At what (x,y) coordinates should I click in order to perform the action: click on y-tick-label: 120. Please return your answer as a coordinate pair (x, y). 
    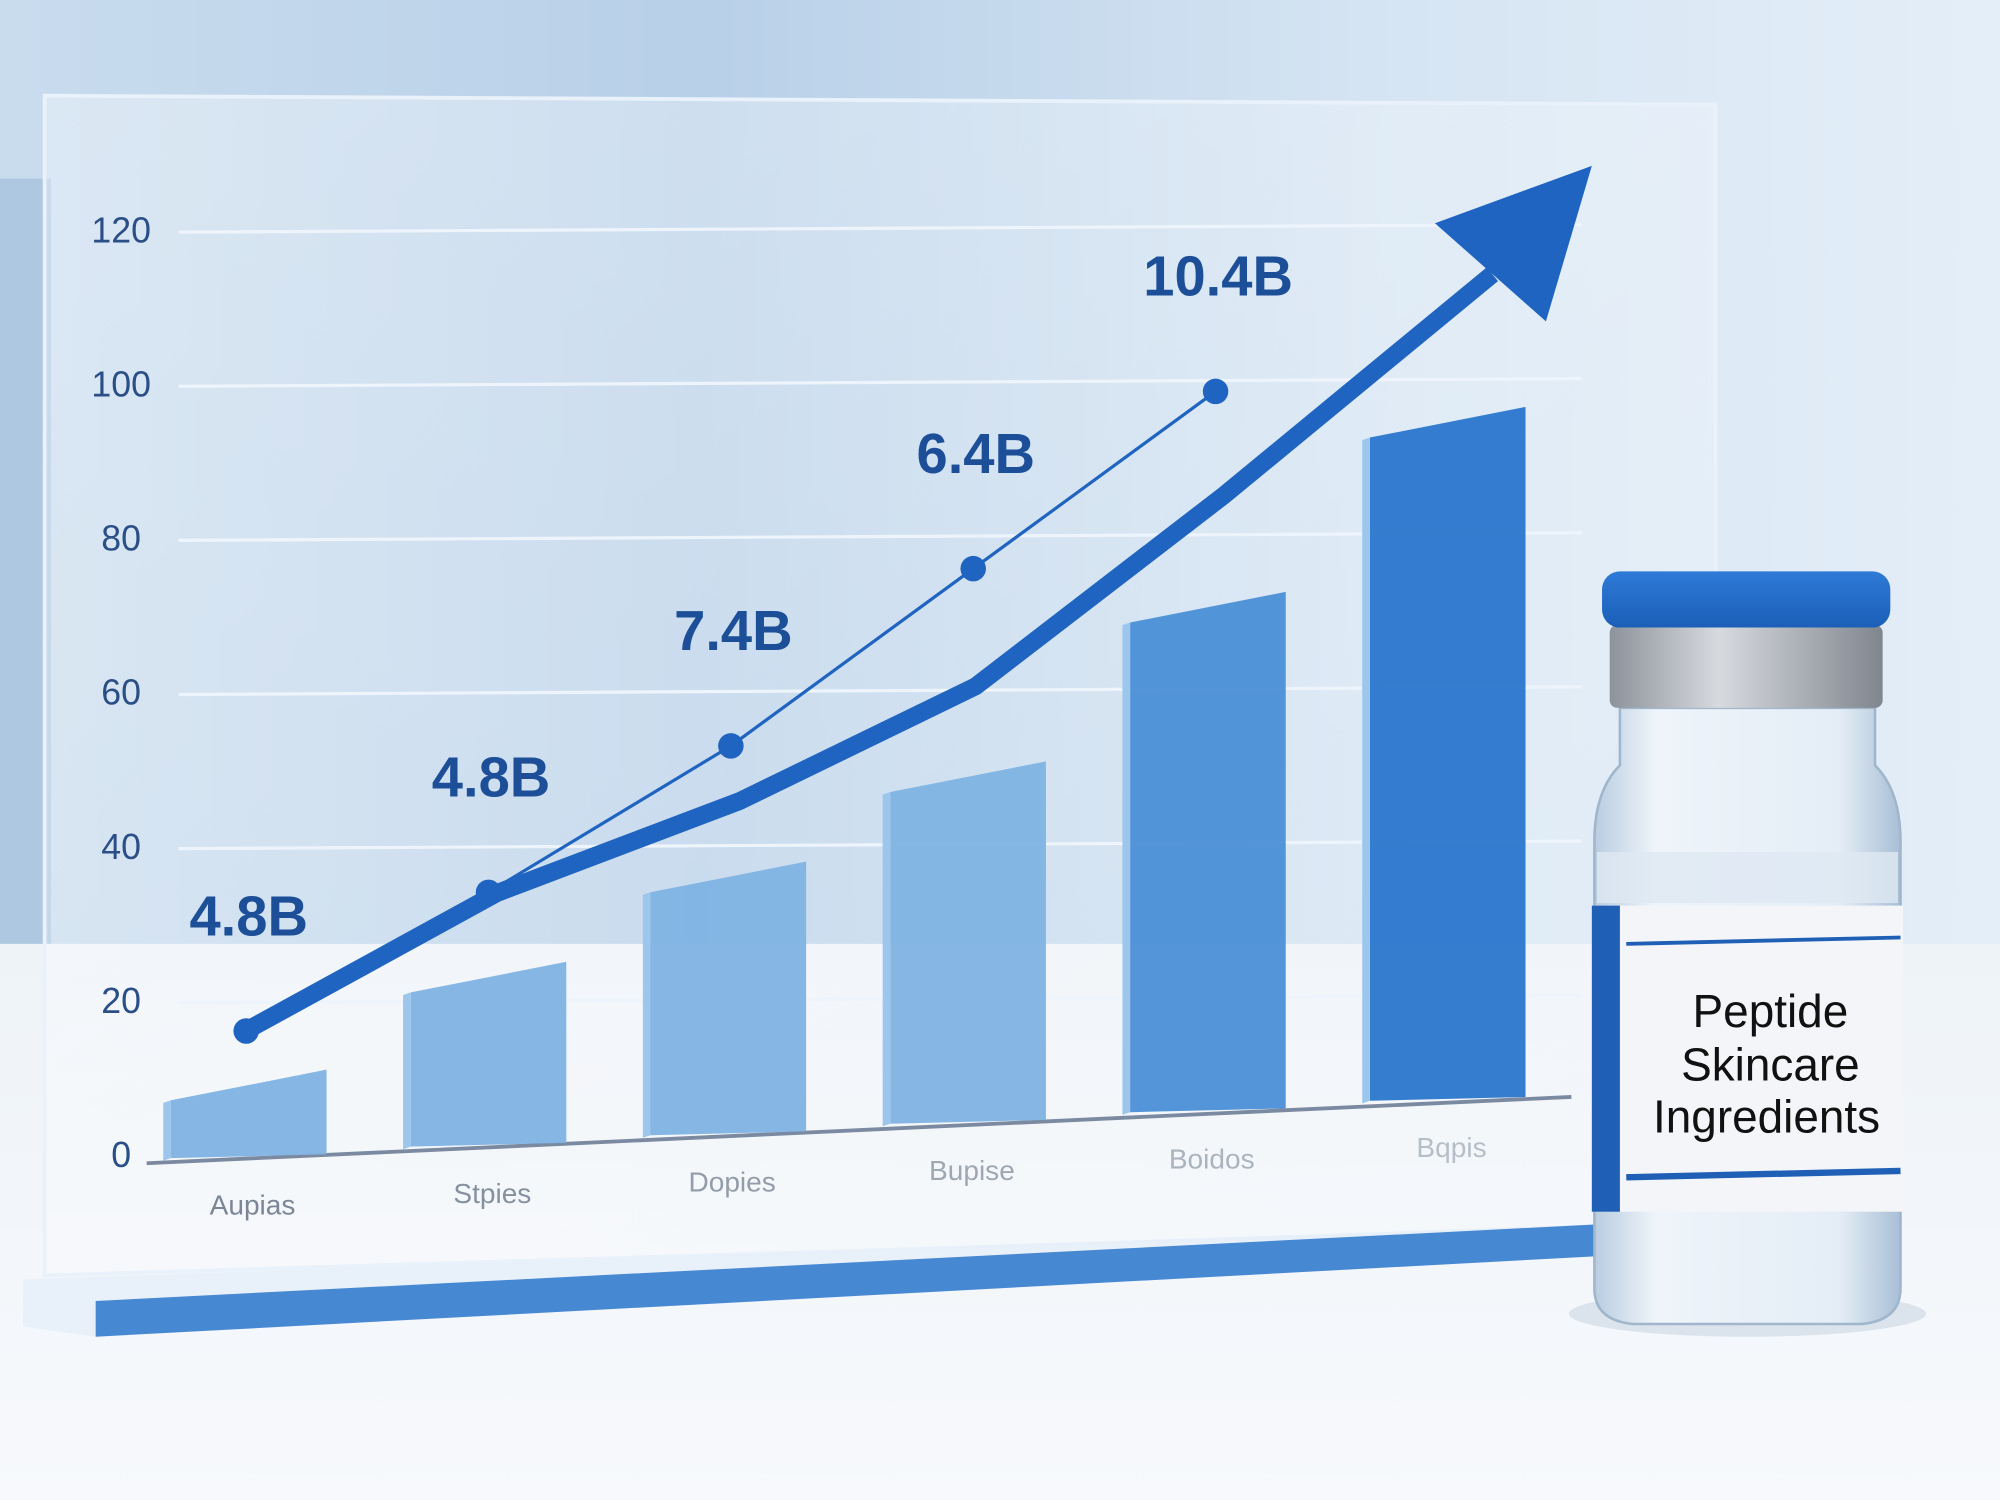
    Looking at the image, I should click on (121, 230).